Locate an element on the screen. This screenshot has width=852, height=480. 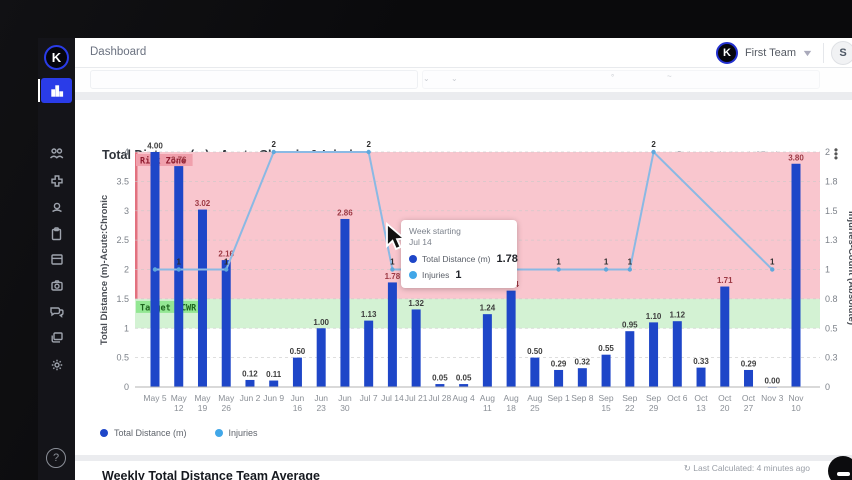
legend-item-injuries: Injuries is located at coordinates (236, 433).